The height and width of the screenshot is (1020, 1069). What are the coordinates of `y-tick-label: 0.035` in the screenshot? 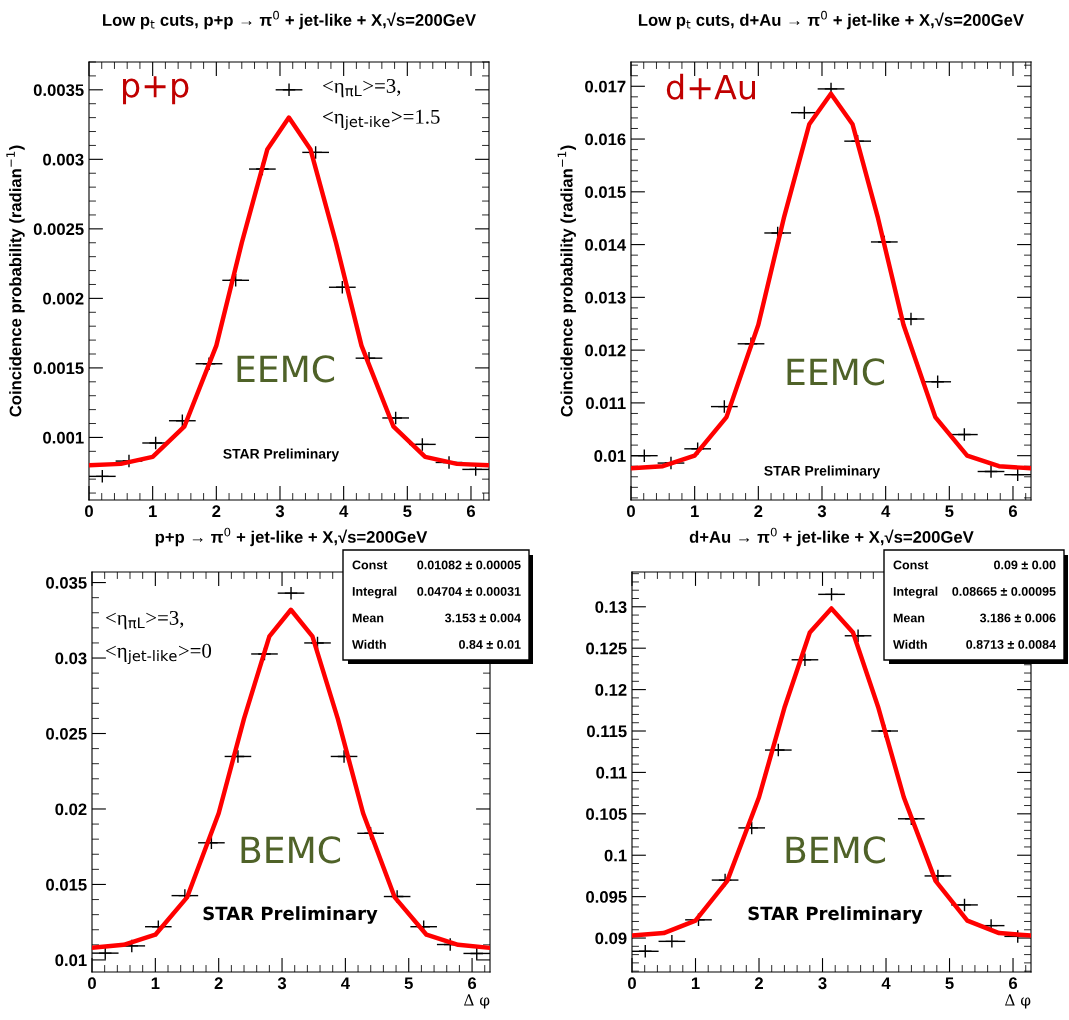 It's located at (66, 582).